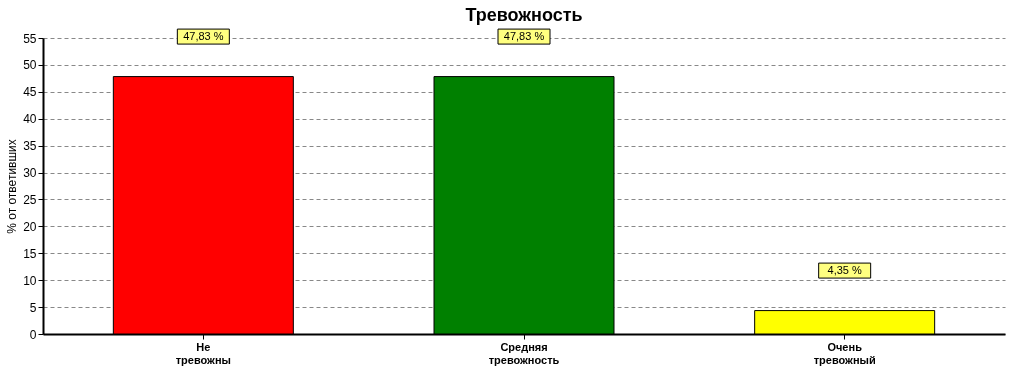 Image resolution: width=1024 pixels, height=382 pixels. I want to click on y-tick-label: 10, so click(30, 280).